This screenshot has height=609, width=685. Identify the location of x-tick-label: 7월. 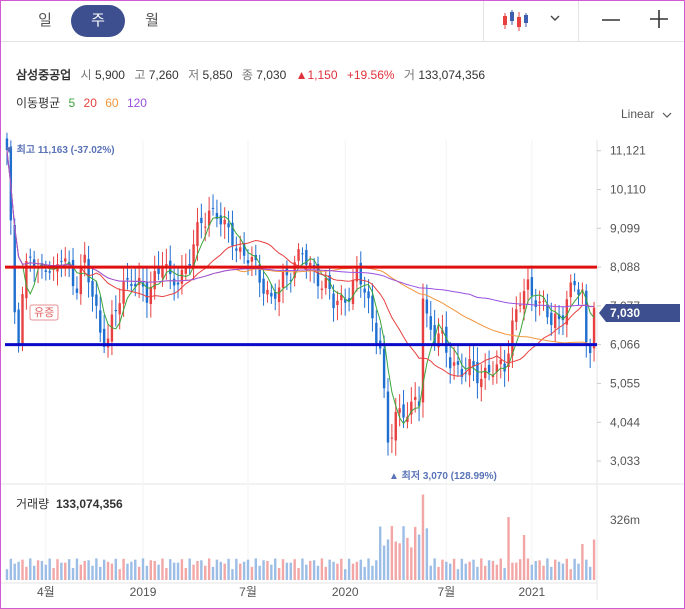
(446, 592).